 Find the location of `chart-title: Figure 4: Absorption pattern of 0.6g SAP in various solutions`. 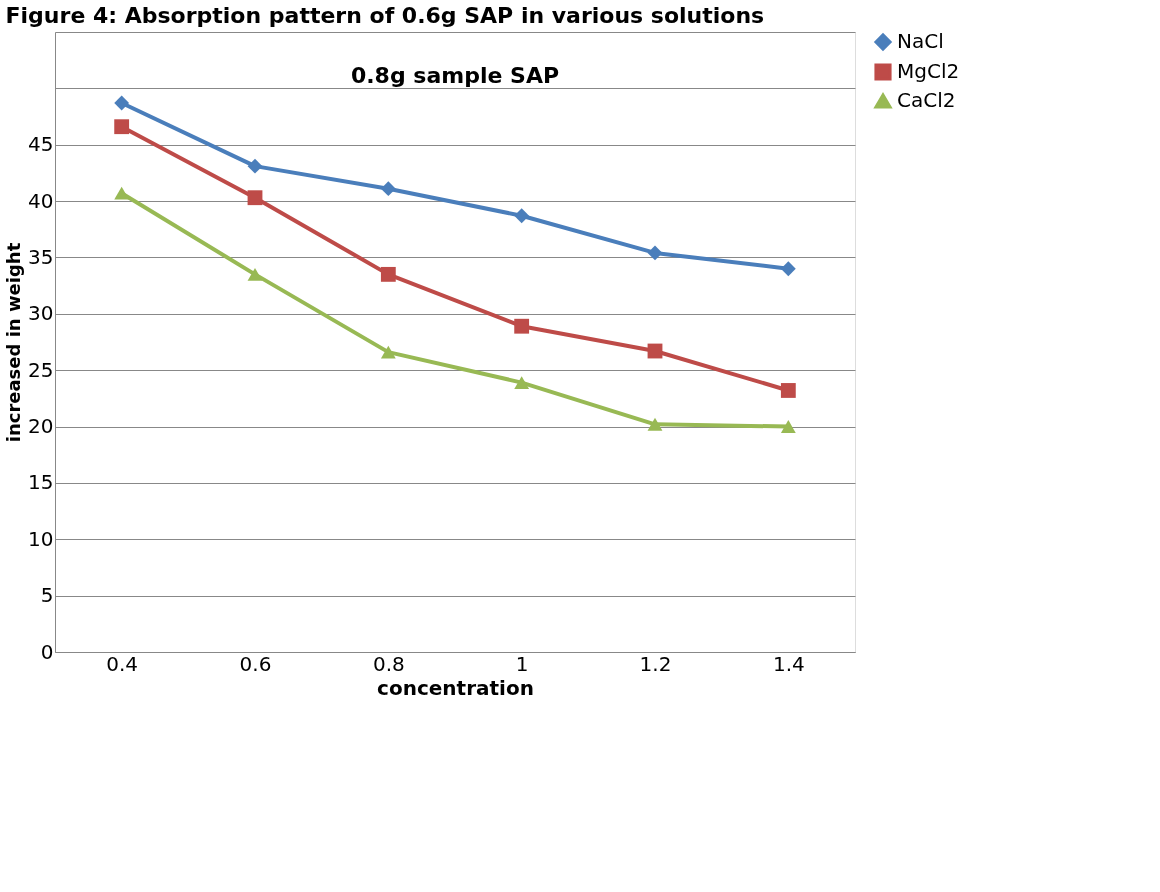

chart-title: Figure 4: Absorption pattern of 0.6g SAP in various solutions is located at coordinates (385, 15).